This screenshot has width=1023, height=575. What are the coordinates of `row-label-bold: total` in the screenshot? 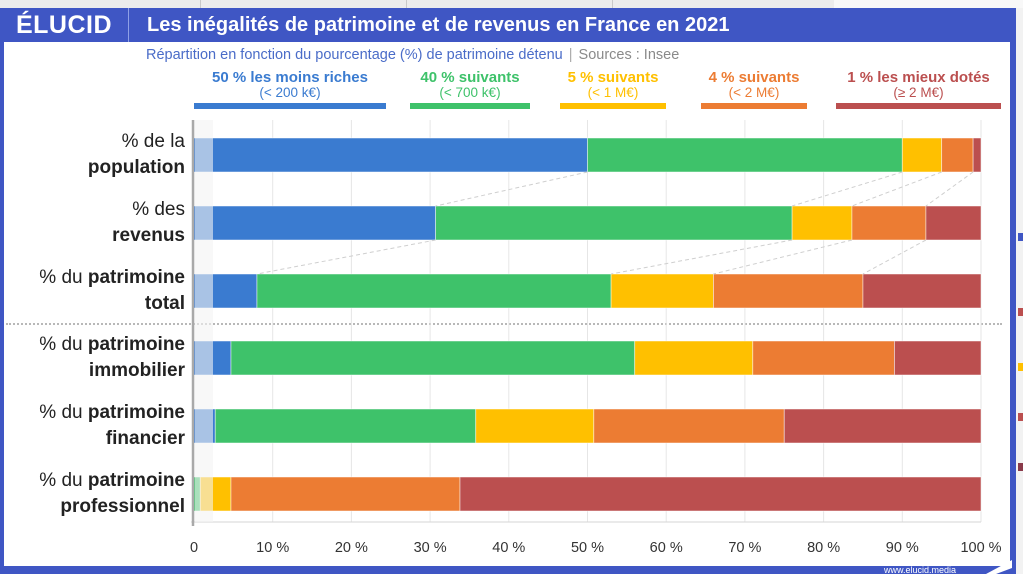 It's located at (164, 303).